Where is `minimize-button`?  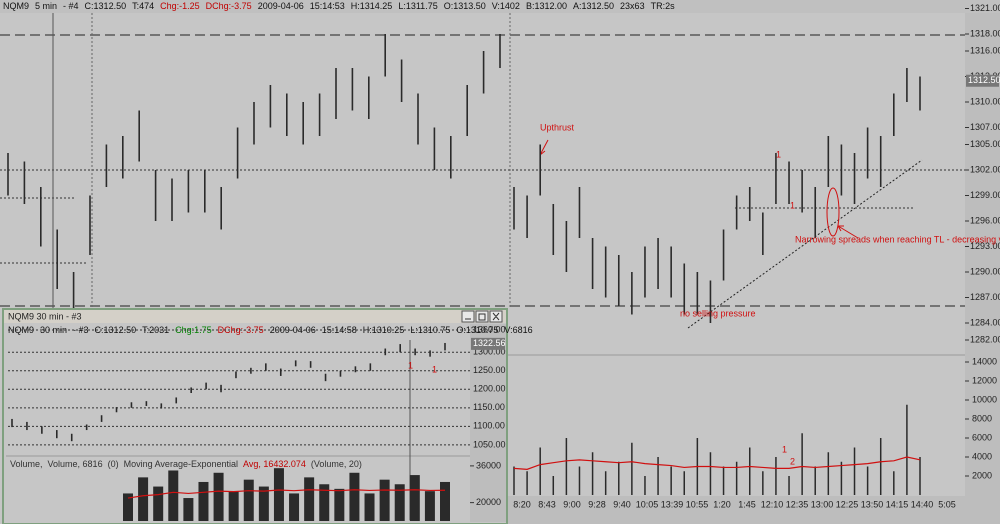 minimize-button is located at coordinates (468, 316).